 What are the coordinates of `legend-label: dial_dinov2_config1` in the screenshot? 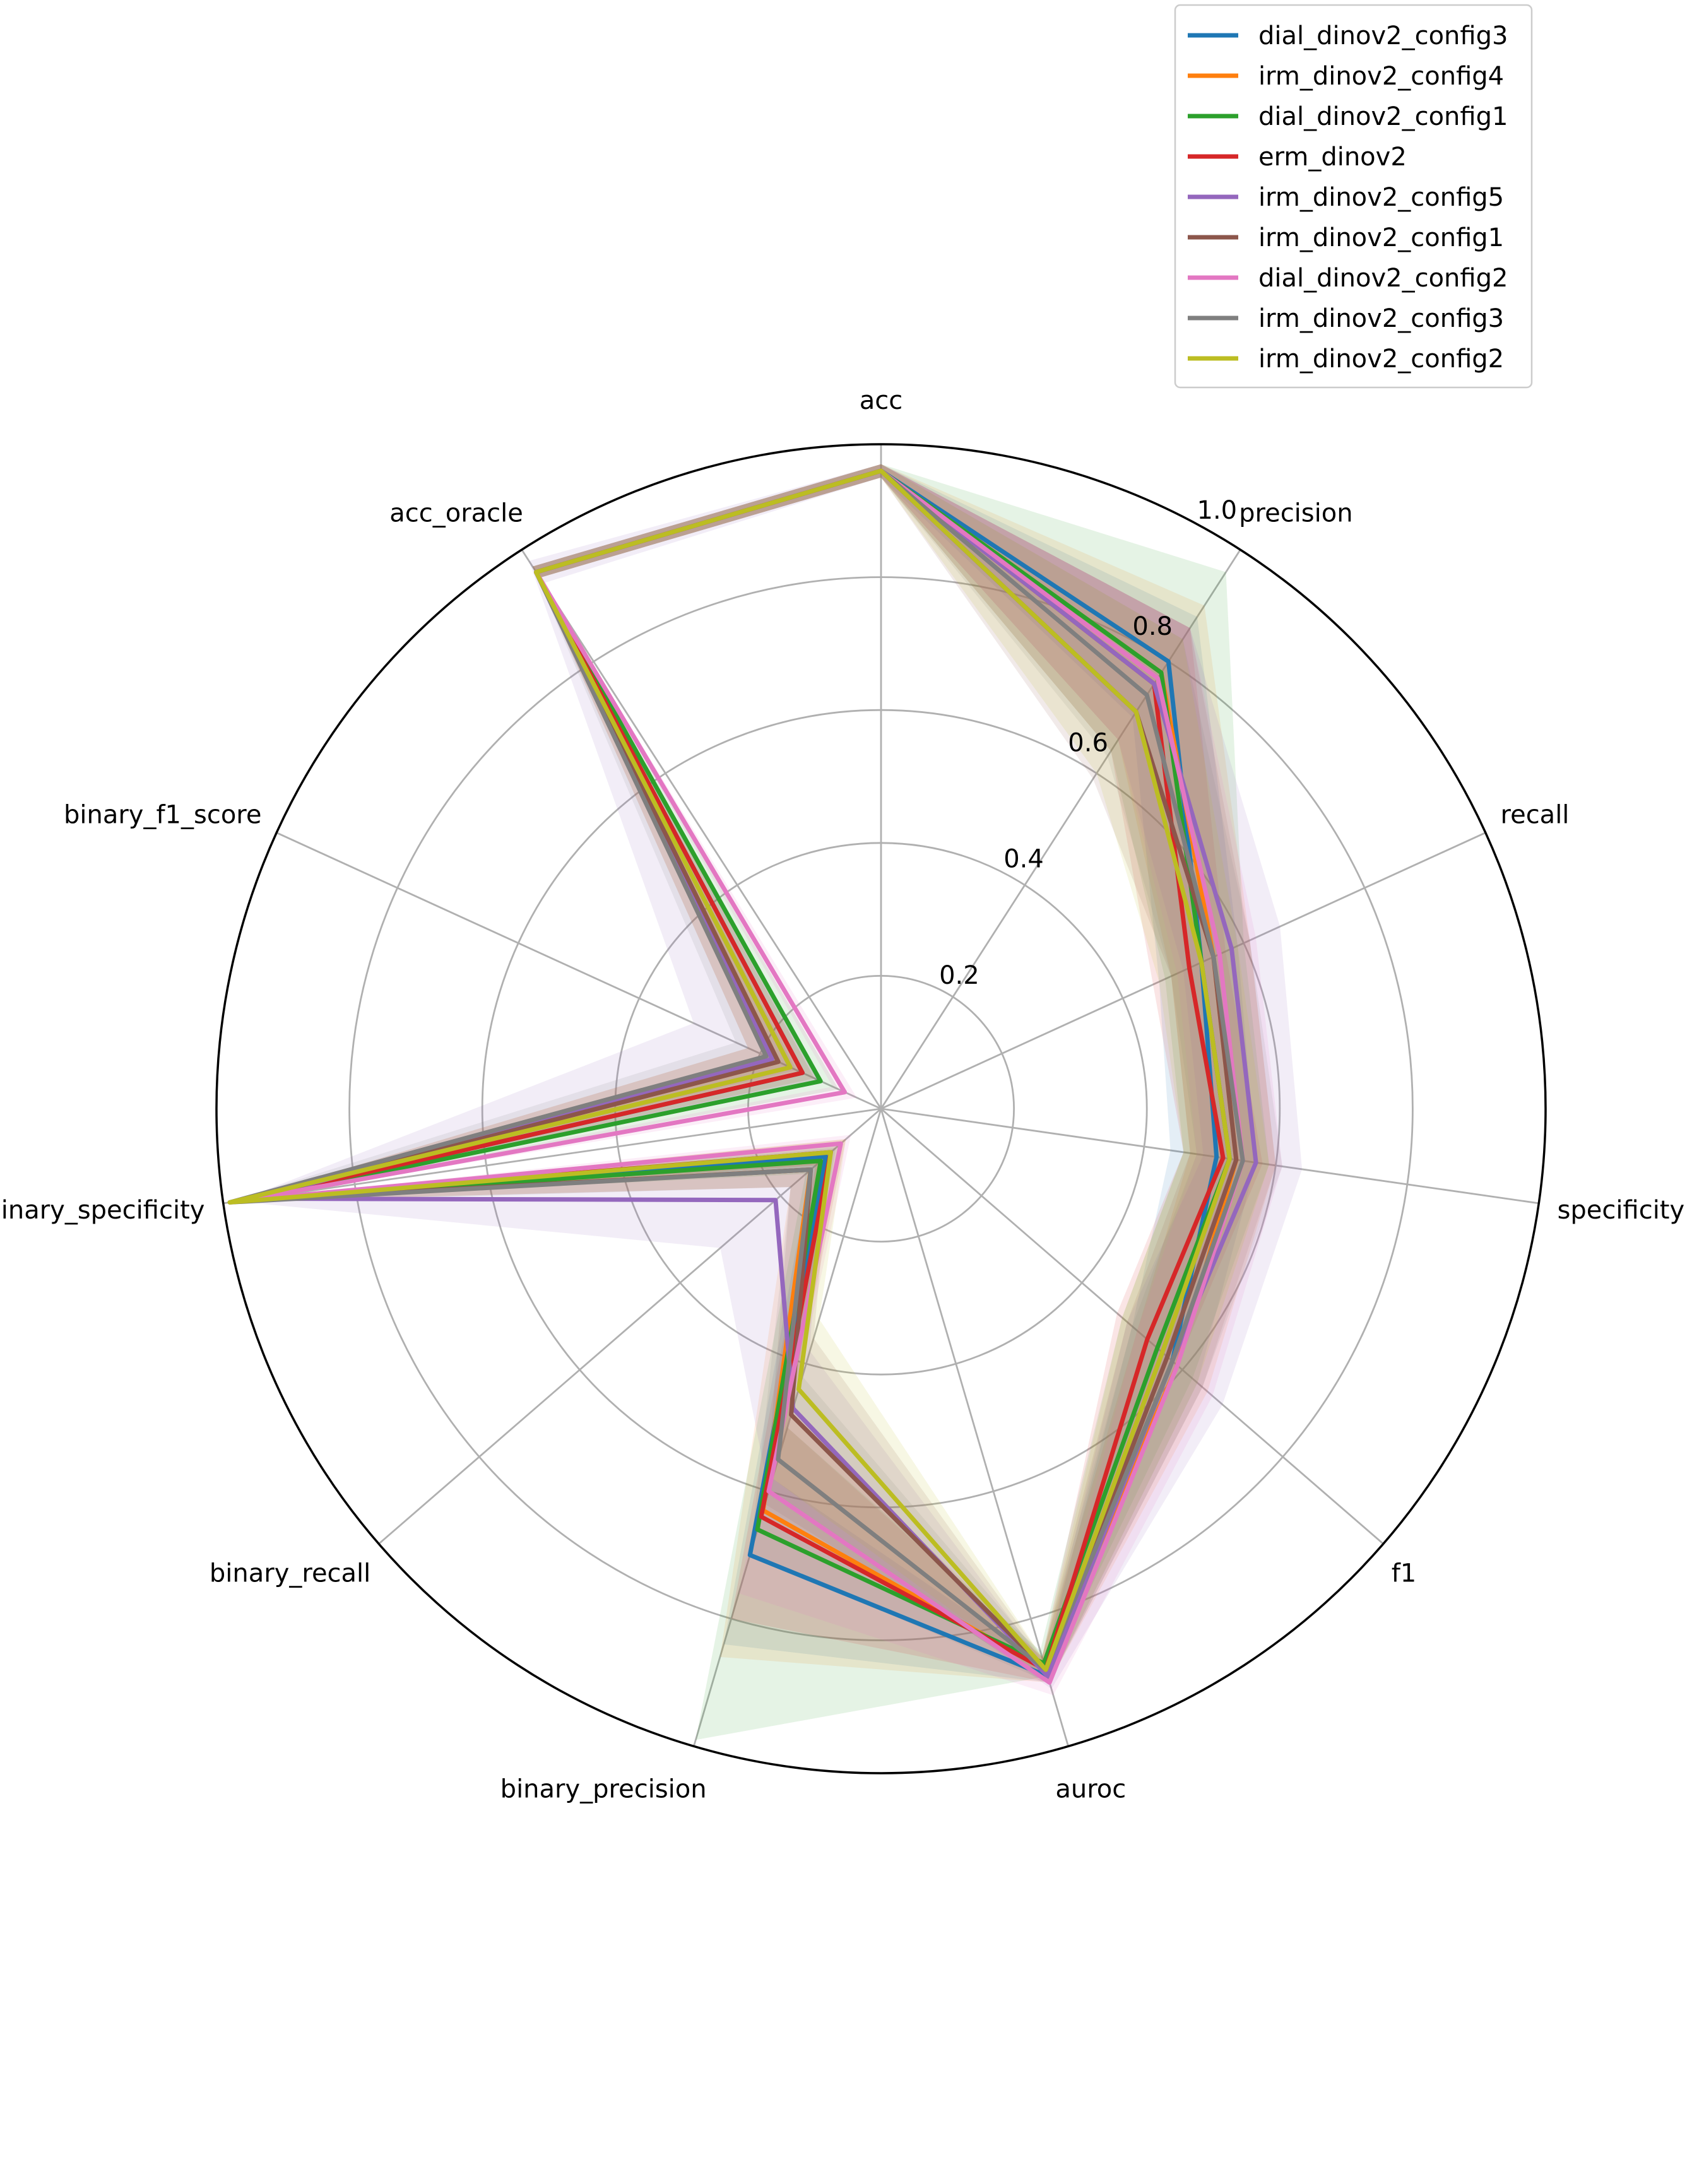 It's located at (1383, 116).